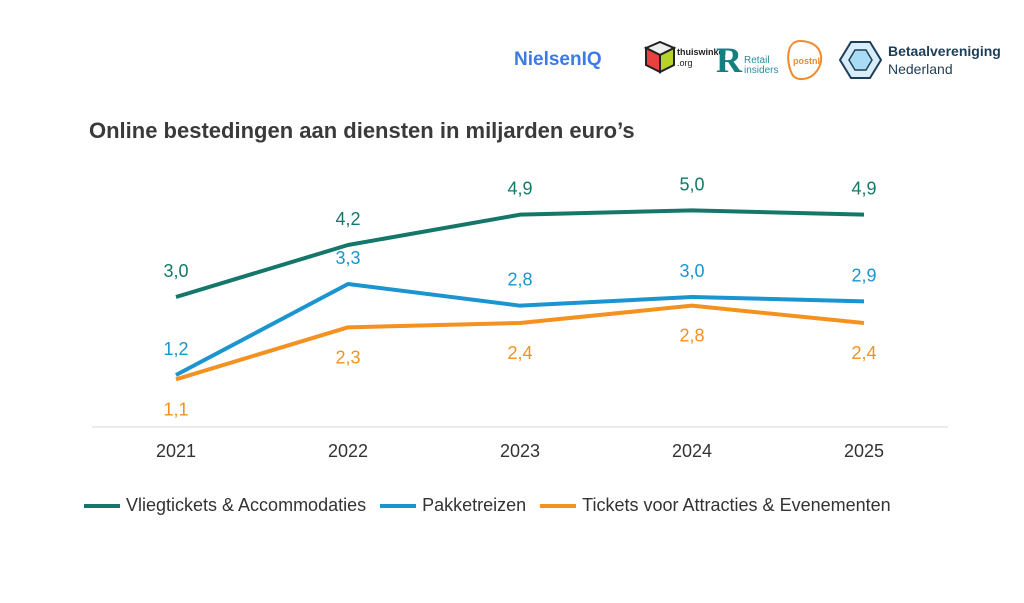 Image resolution: width=1024 pixels, height=603 pixels. Describe the element at coordinates (863, 275) in the screenshot. I see `data-label: 2,9` at that location.